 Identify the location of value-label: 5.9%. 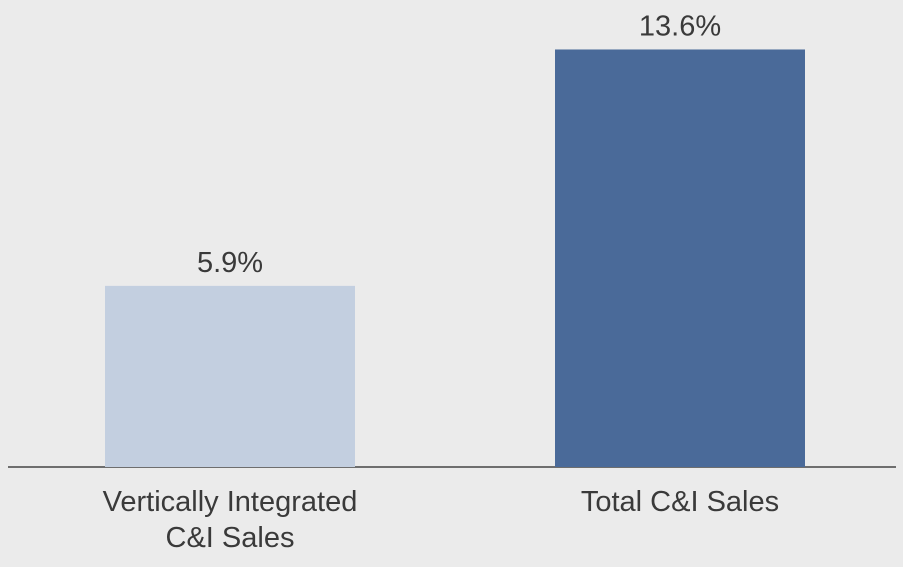
(230, 263).